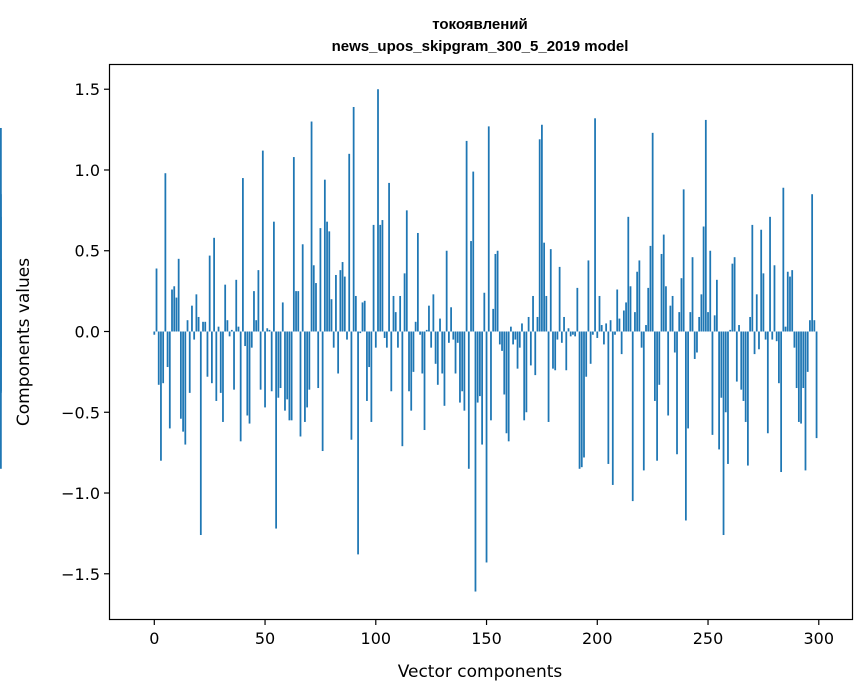 The width and height of the screenshot is (867, 696). I want to click on y-tick-label: −1.5, so click(80, 574).